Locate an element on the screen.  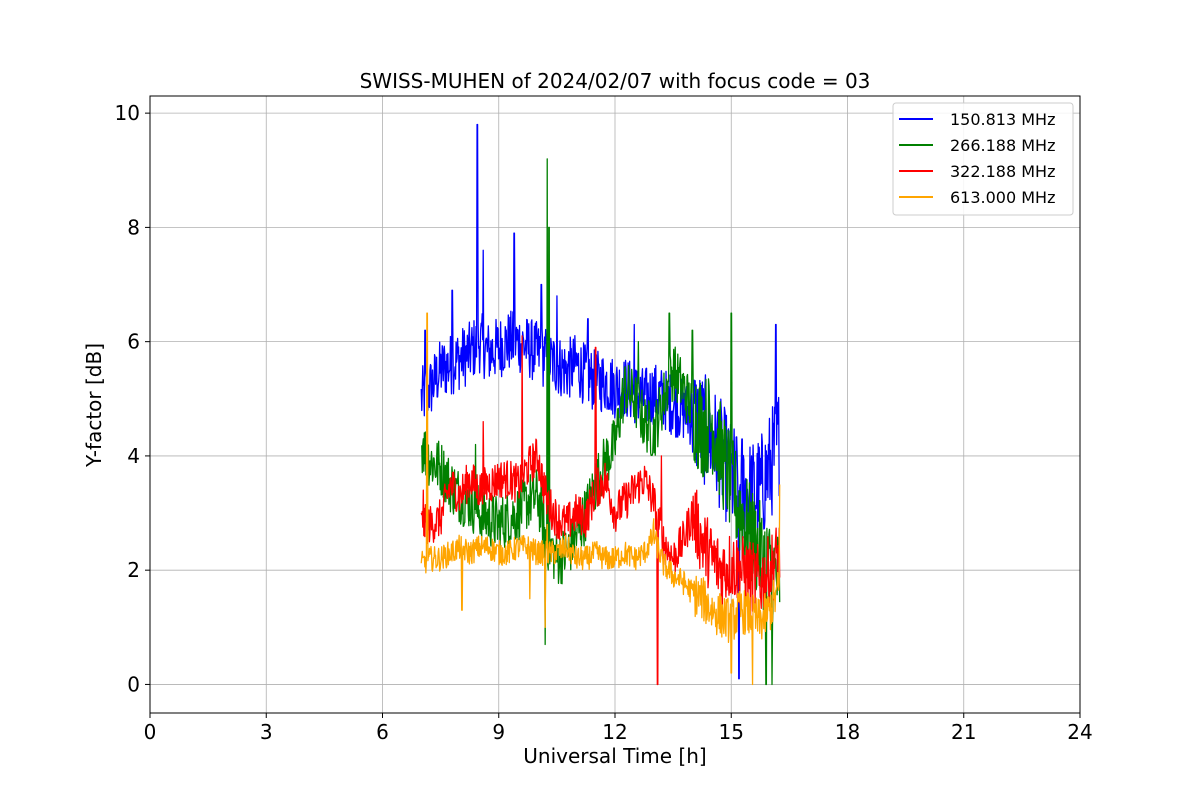
legend-label: 322.188 MHz is located at coordinates (1002, 171).